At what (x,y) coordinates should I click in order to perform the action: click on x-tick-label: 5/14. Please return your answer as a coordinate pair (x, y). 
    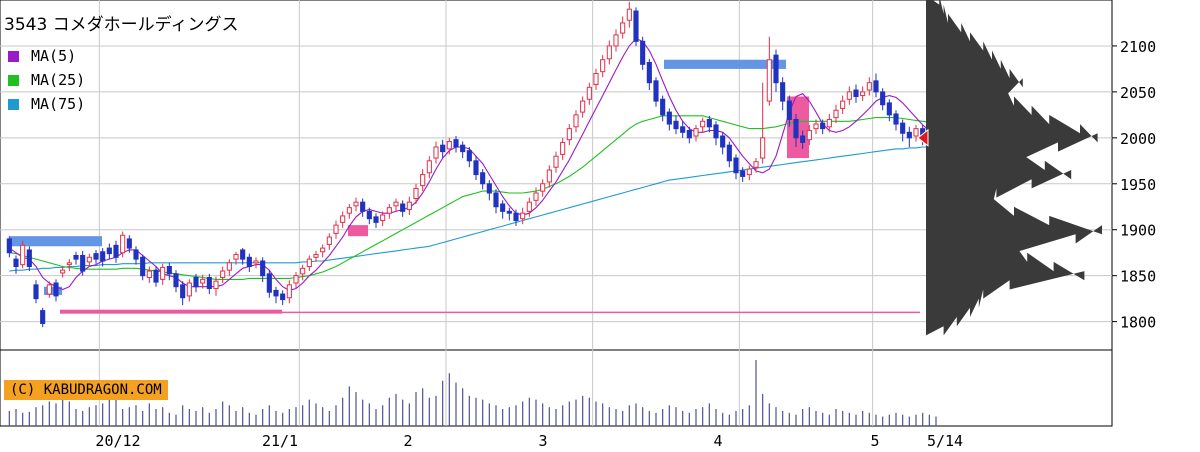
    Looking at the image, I should click on (945, 441).